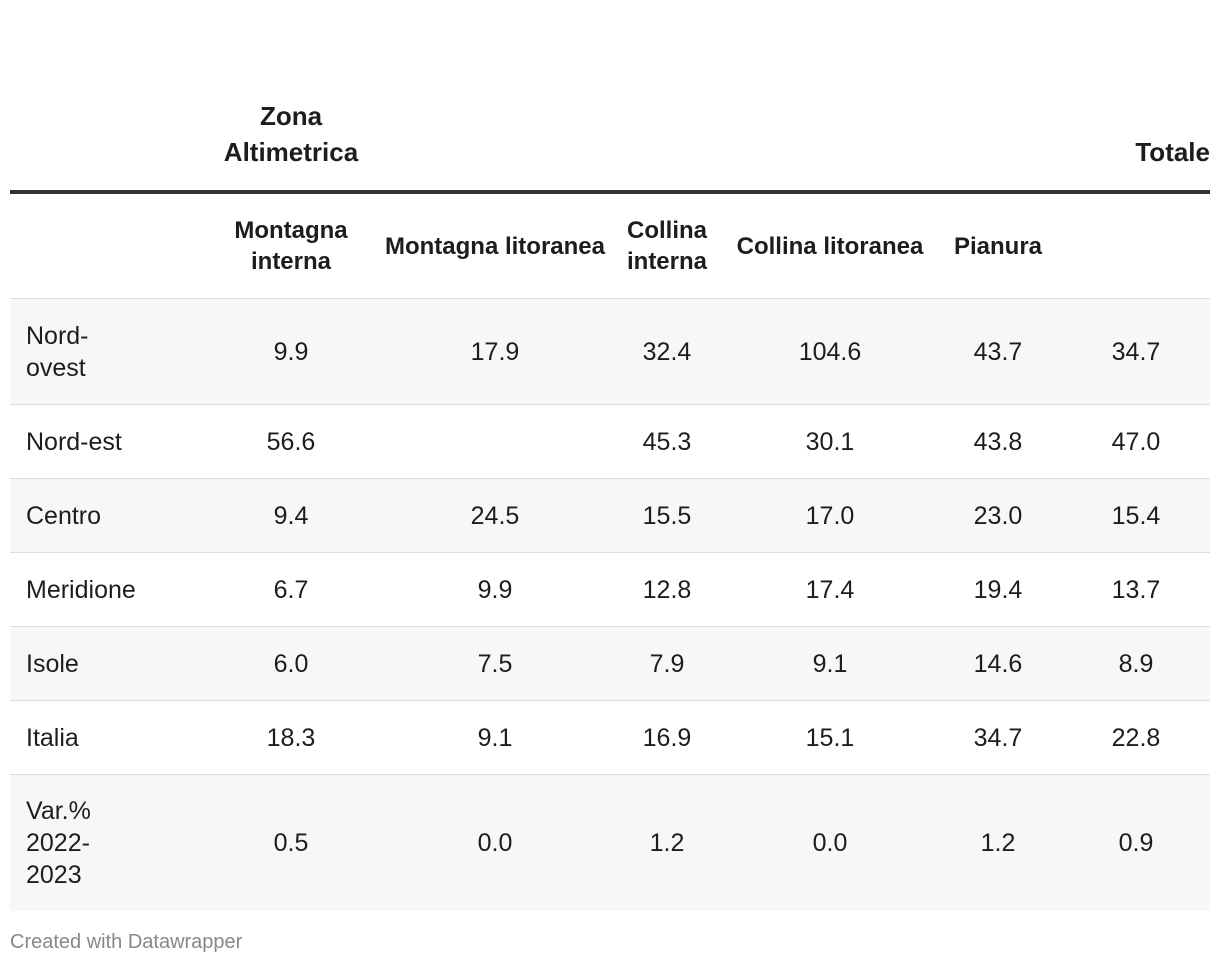 The height and width of the screenshot is (968, 1220). Describe the element at coordinates (667, 663) in the screenshot. I see `table-cell: 7.9` at that location.